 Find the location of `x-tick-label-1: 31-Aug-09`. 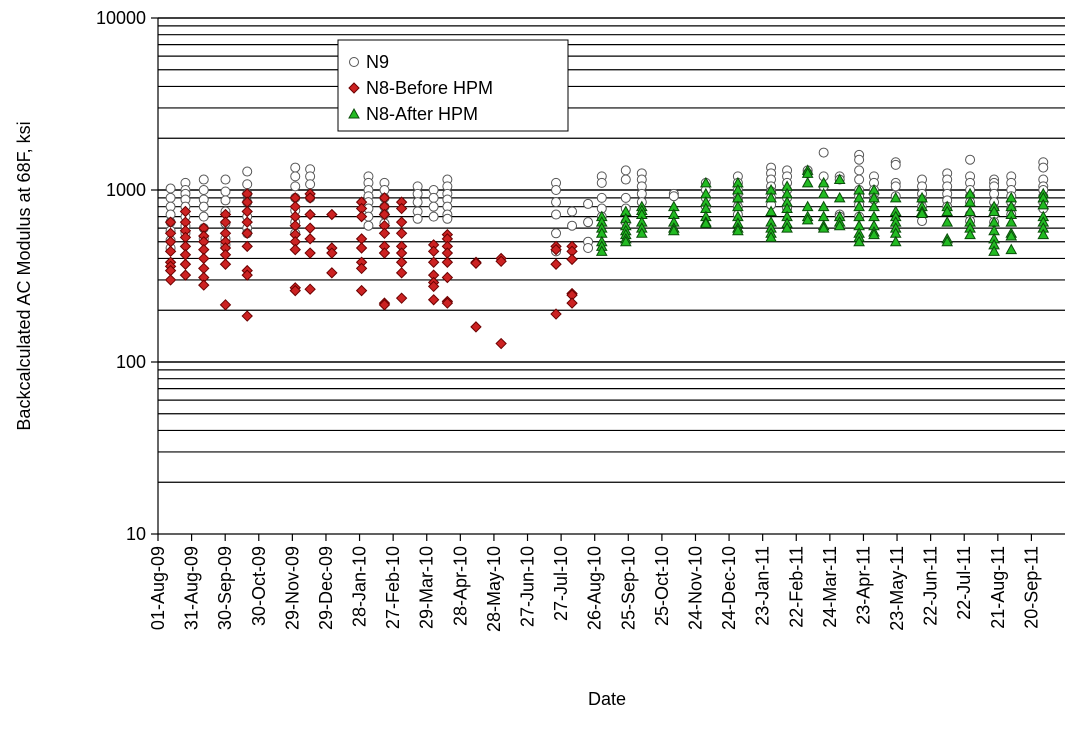

x-tick-label-1: 31-Aug-09 is located at coordinates (192, 588).